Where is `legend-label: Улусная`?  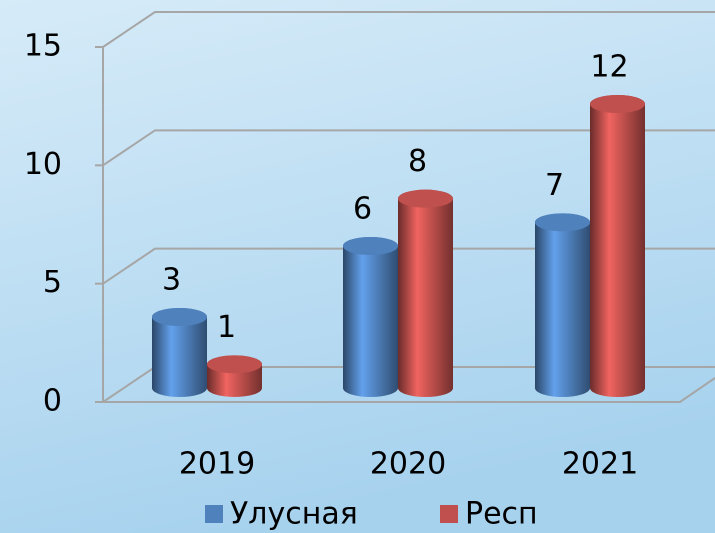
legend-label: Улусная is located at coordinates (294, 514).